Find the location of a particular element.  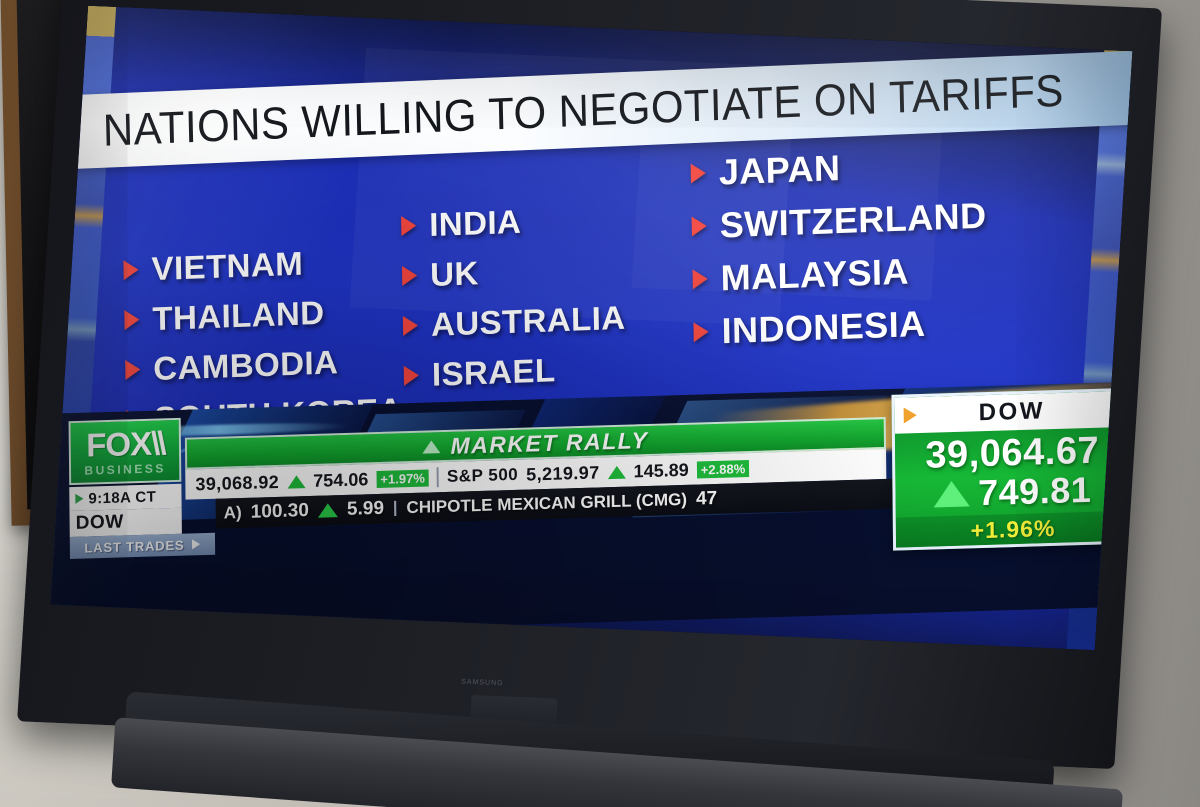

nations-column-3: JAPAN SWITZERLAND MALAYSIA is located at coordinates (839, 247).